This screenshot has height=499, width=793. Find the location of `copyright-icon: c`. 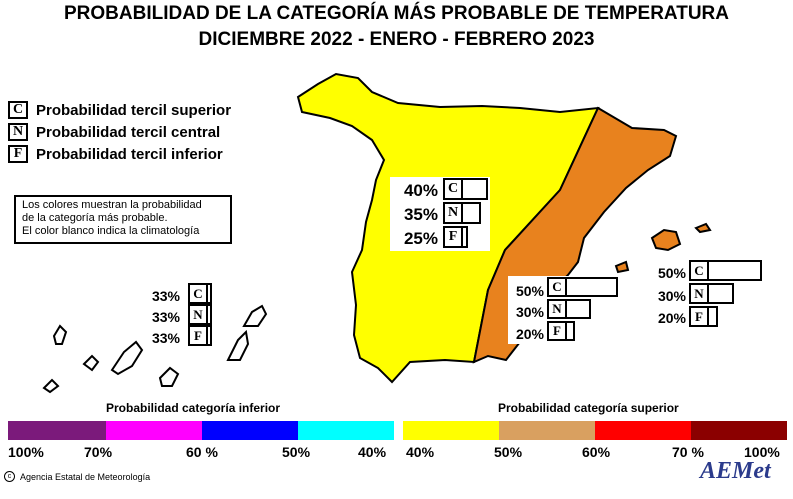

copyright-icon: c is located at coordinates (9, 476).